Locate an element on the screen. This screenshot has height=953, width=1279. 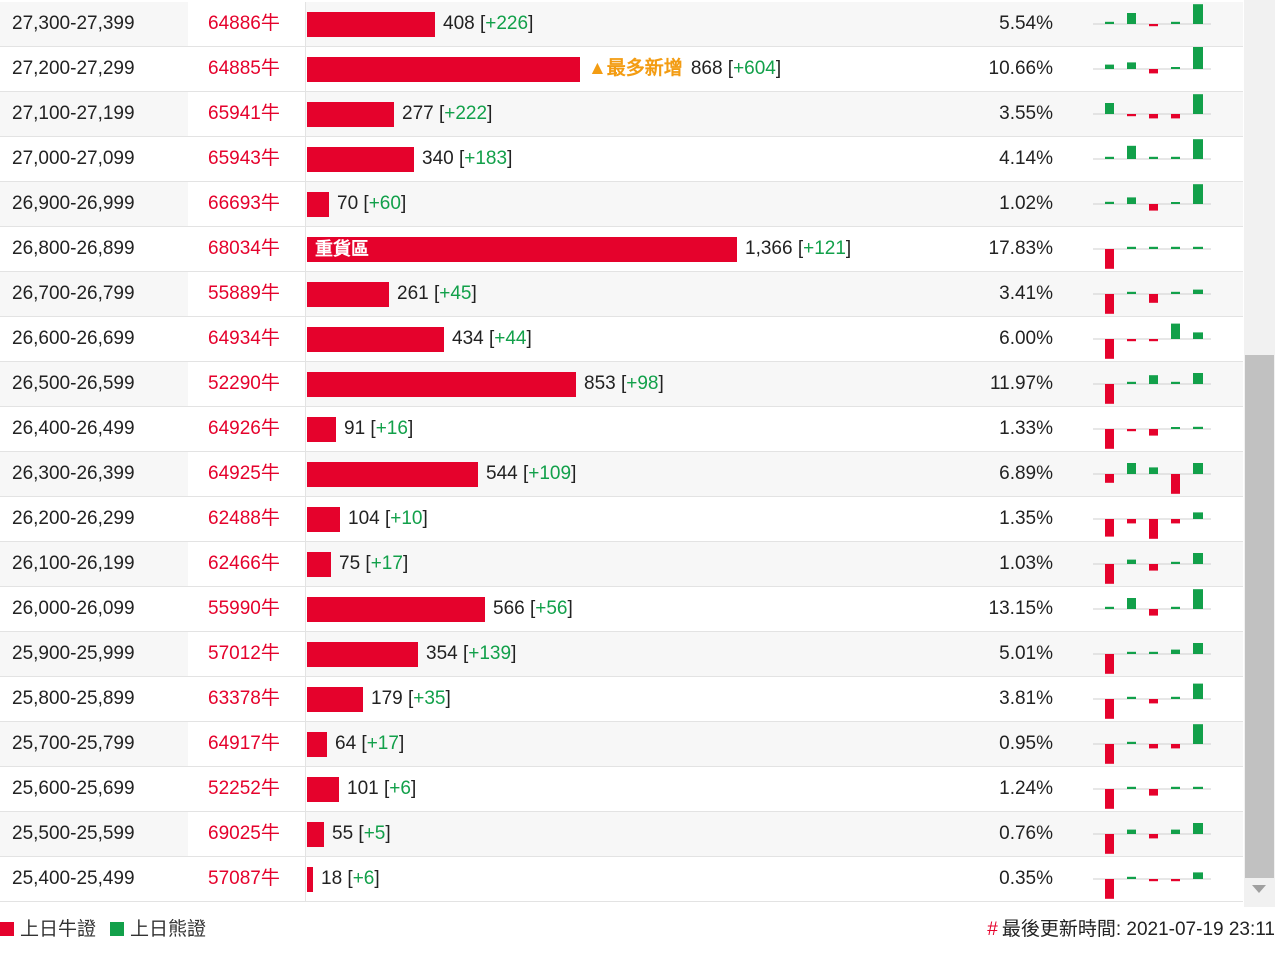
legend-bear-label: 上日熊證 is located at coordinates (168, 929).